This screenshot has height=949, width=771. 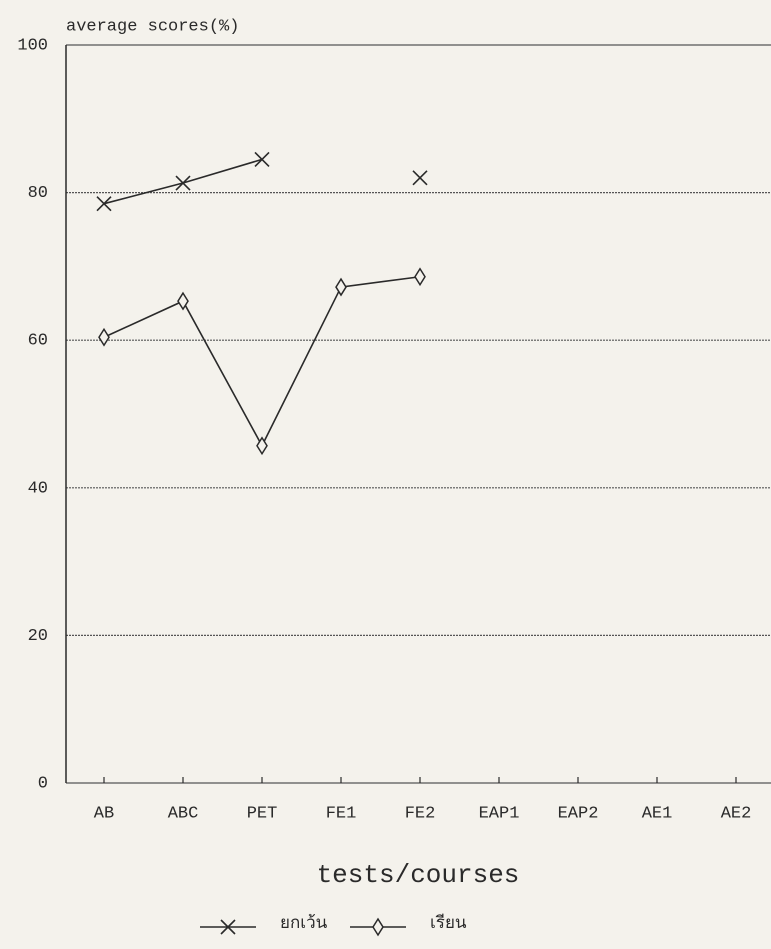 What do you see at coordinates (304, 923) in the screenshot?
I see `legend-label: ยกเว้น` at bounding box center [304, 923].